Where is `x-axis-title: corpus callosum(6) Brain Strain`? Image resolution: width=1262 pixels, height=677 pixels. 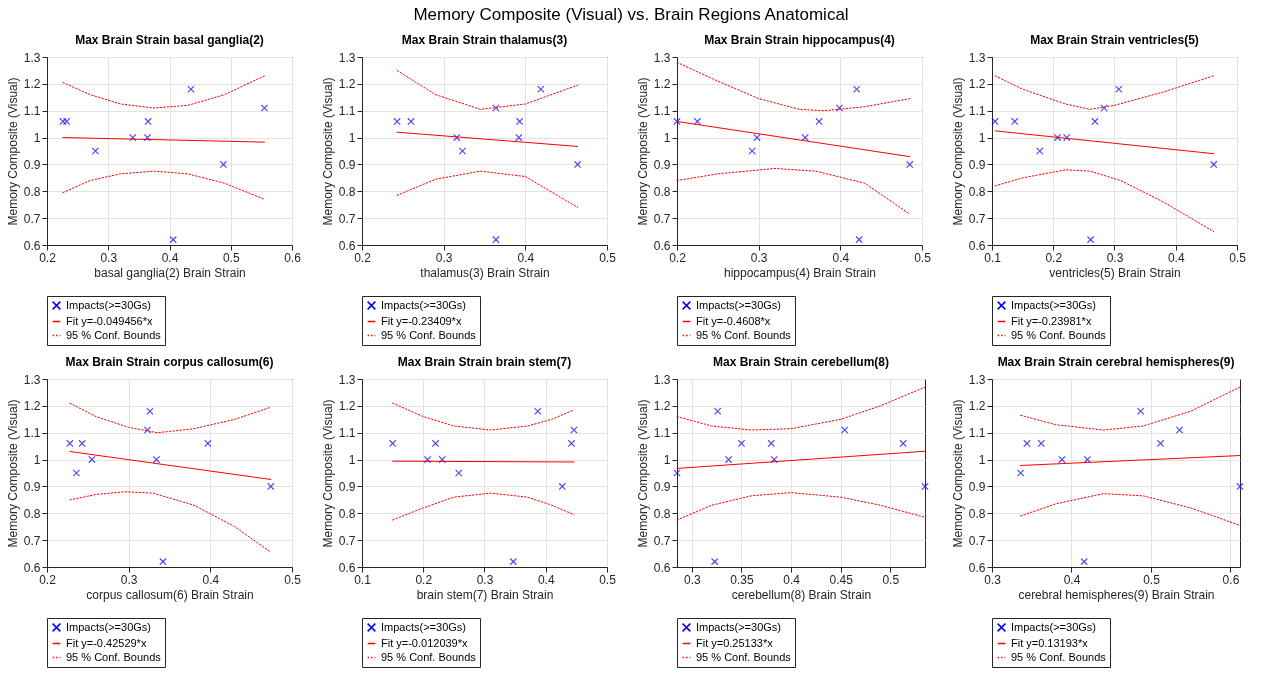
x-axis-title: corpus callosum(6) Brain Strain is located at coordinates (170, 594).